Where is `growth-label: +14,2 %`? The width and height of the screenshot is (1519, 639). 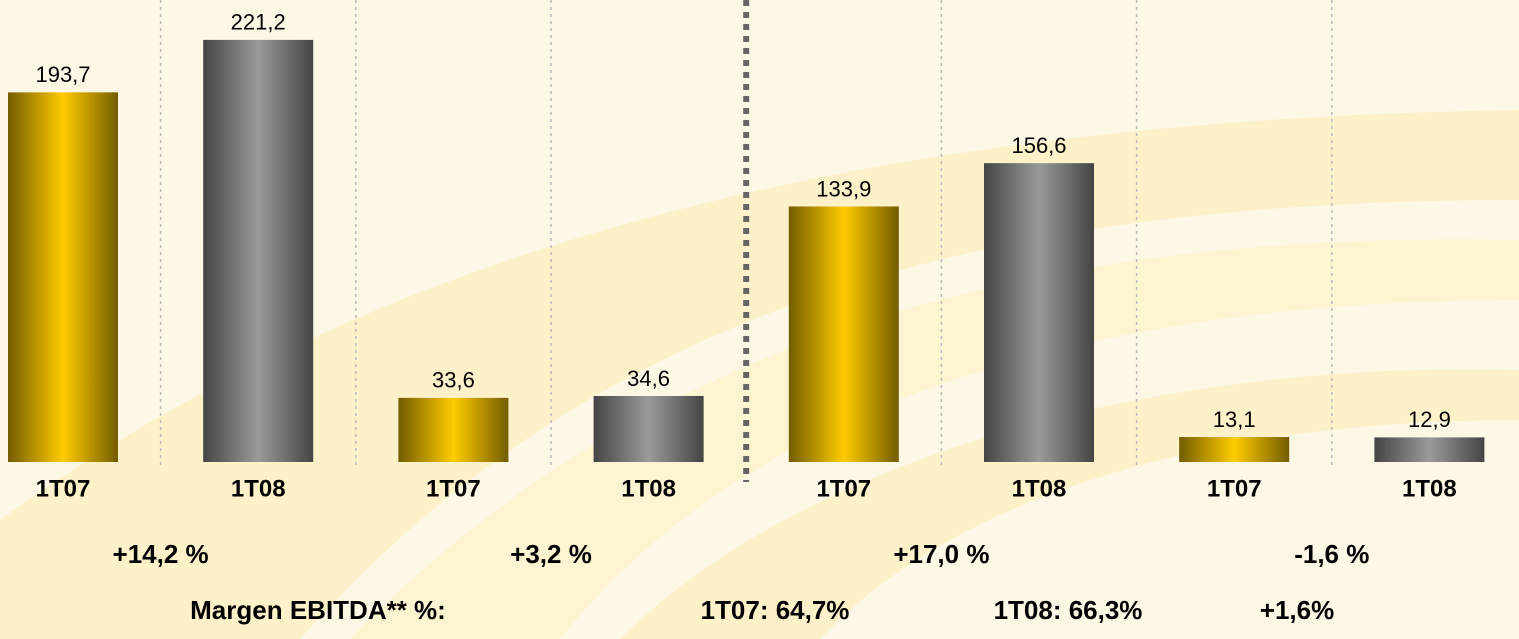 growth-label: +14,2 % is located at coordinates (161, 554).